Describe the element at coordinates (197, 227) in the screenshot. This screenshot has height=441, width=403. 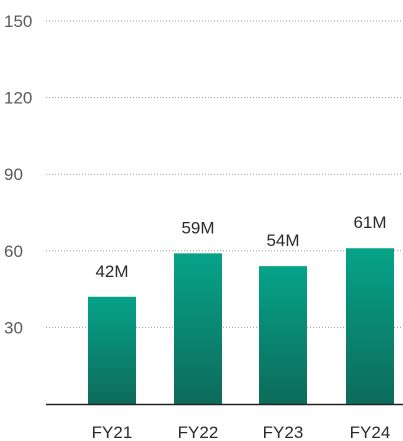
I see `data-label-fy22: 59M` at that location.